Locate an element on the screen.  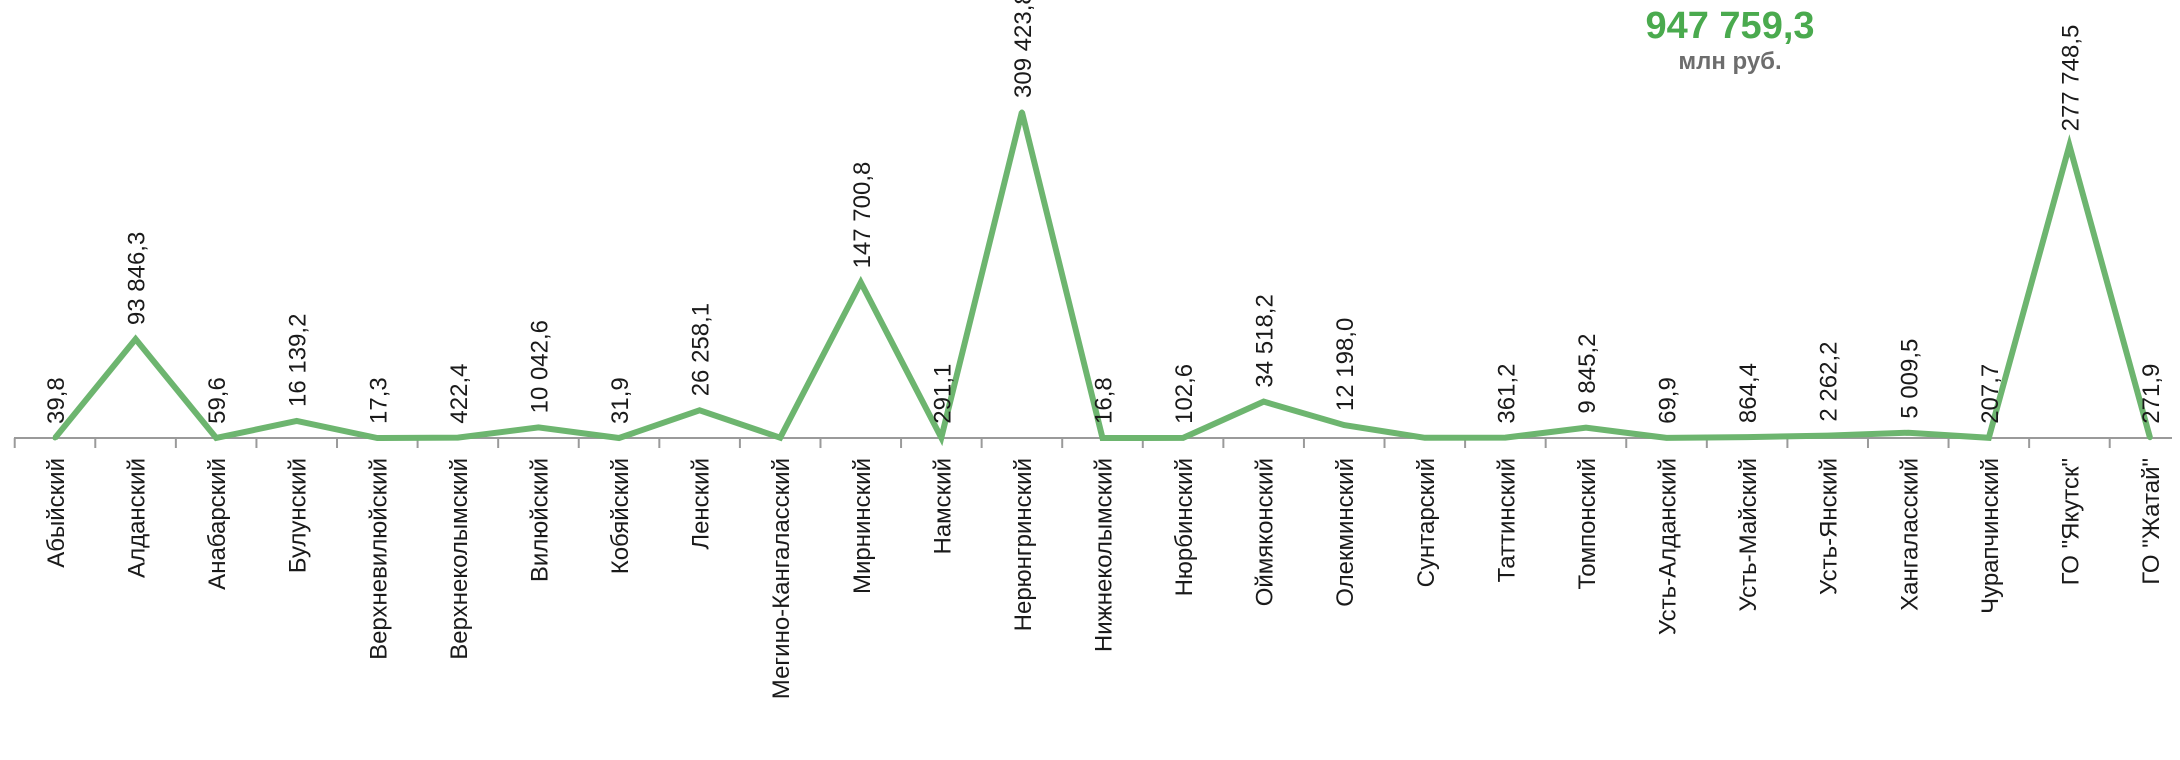
data-label: 361,2 is located at coordinates (1506, 394).